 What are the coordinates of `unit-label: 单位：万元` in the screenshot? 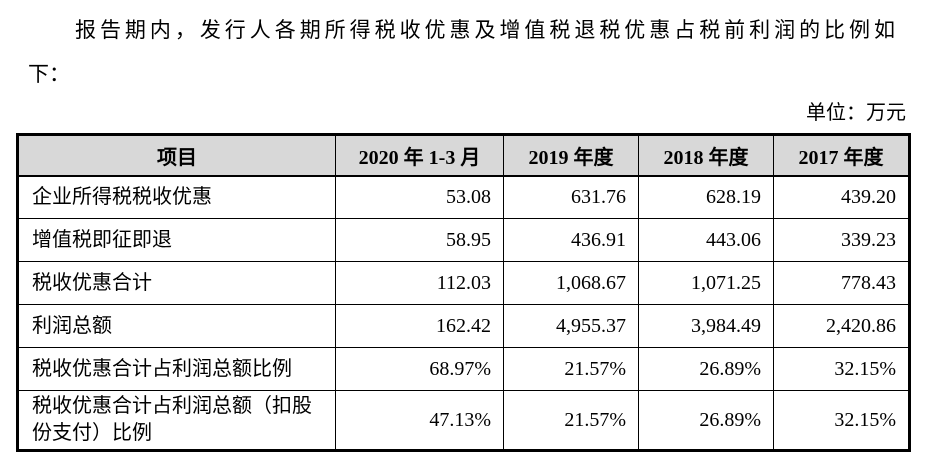 It's located at (856, 113).